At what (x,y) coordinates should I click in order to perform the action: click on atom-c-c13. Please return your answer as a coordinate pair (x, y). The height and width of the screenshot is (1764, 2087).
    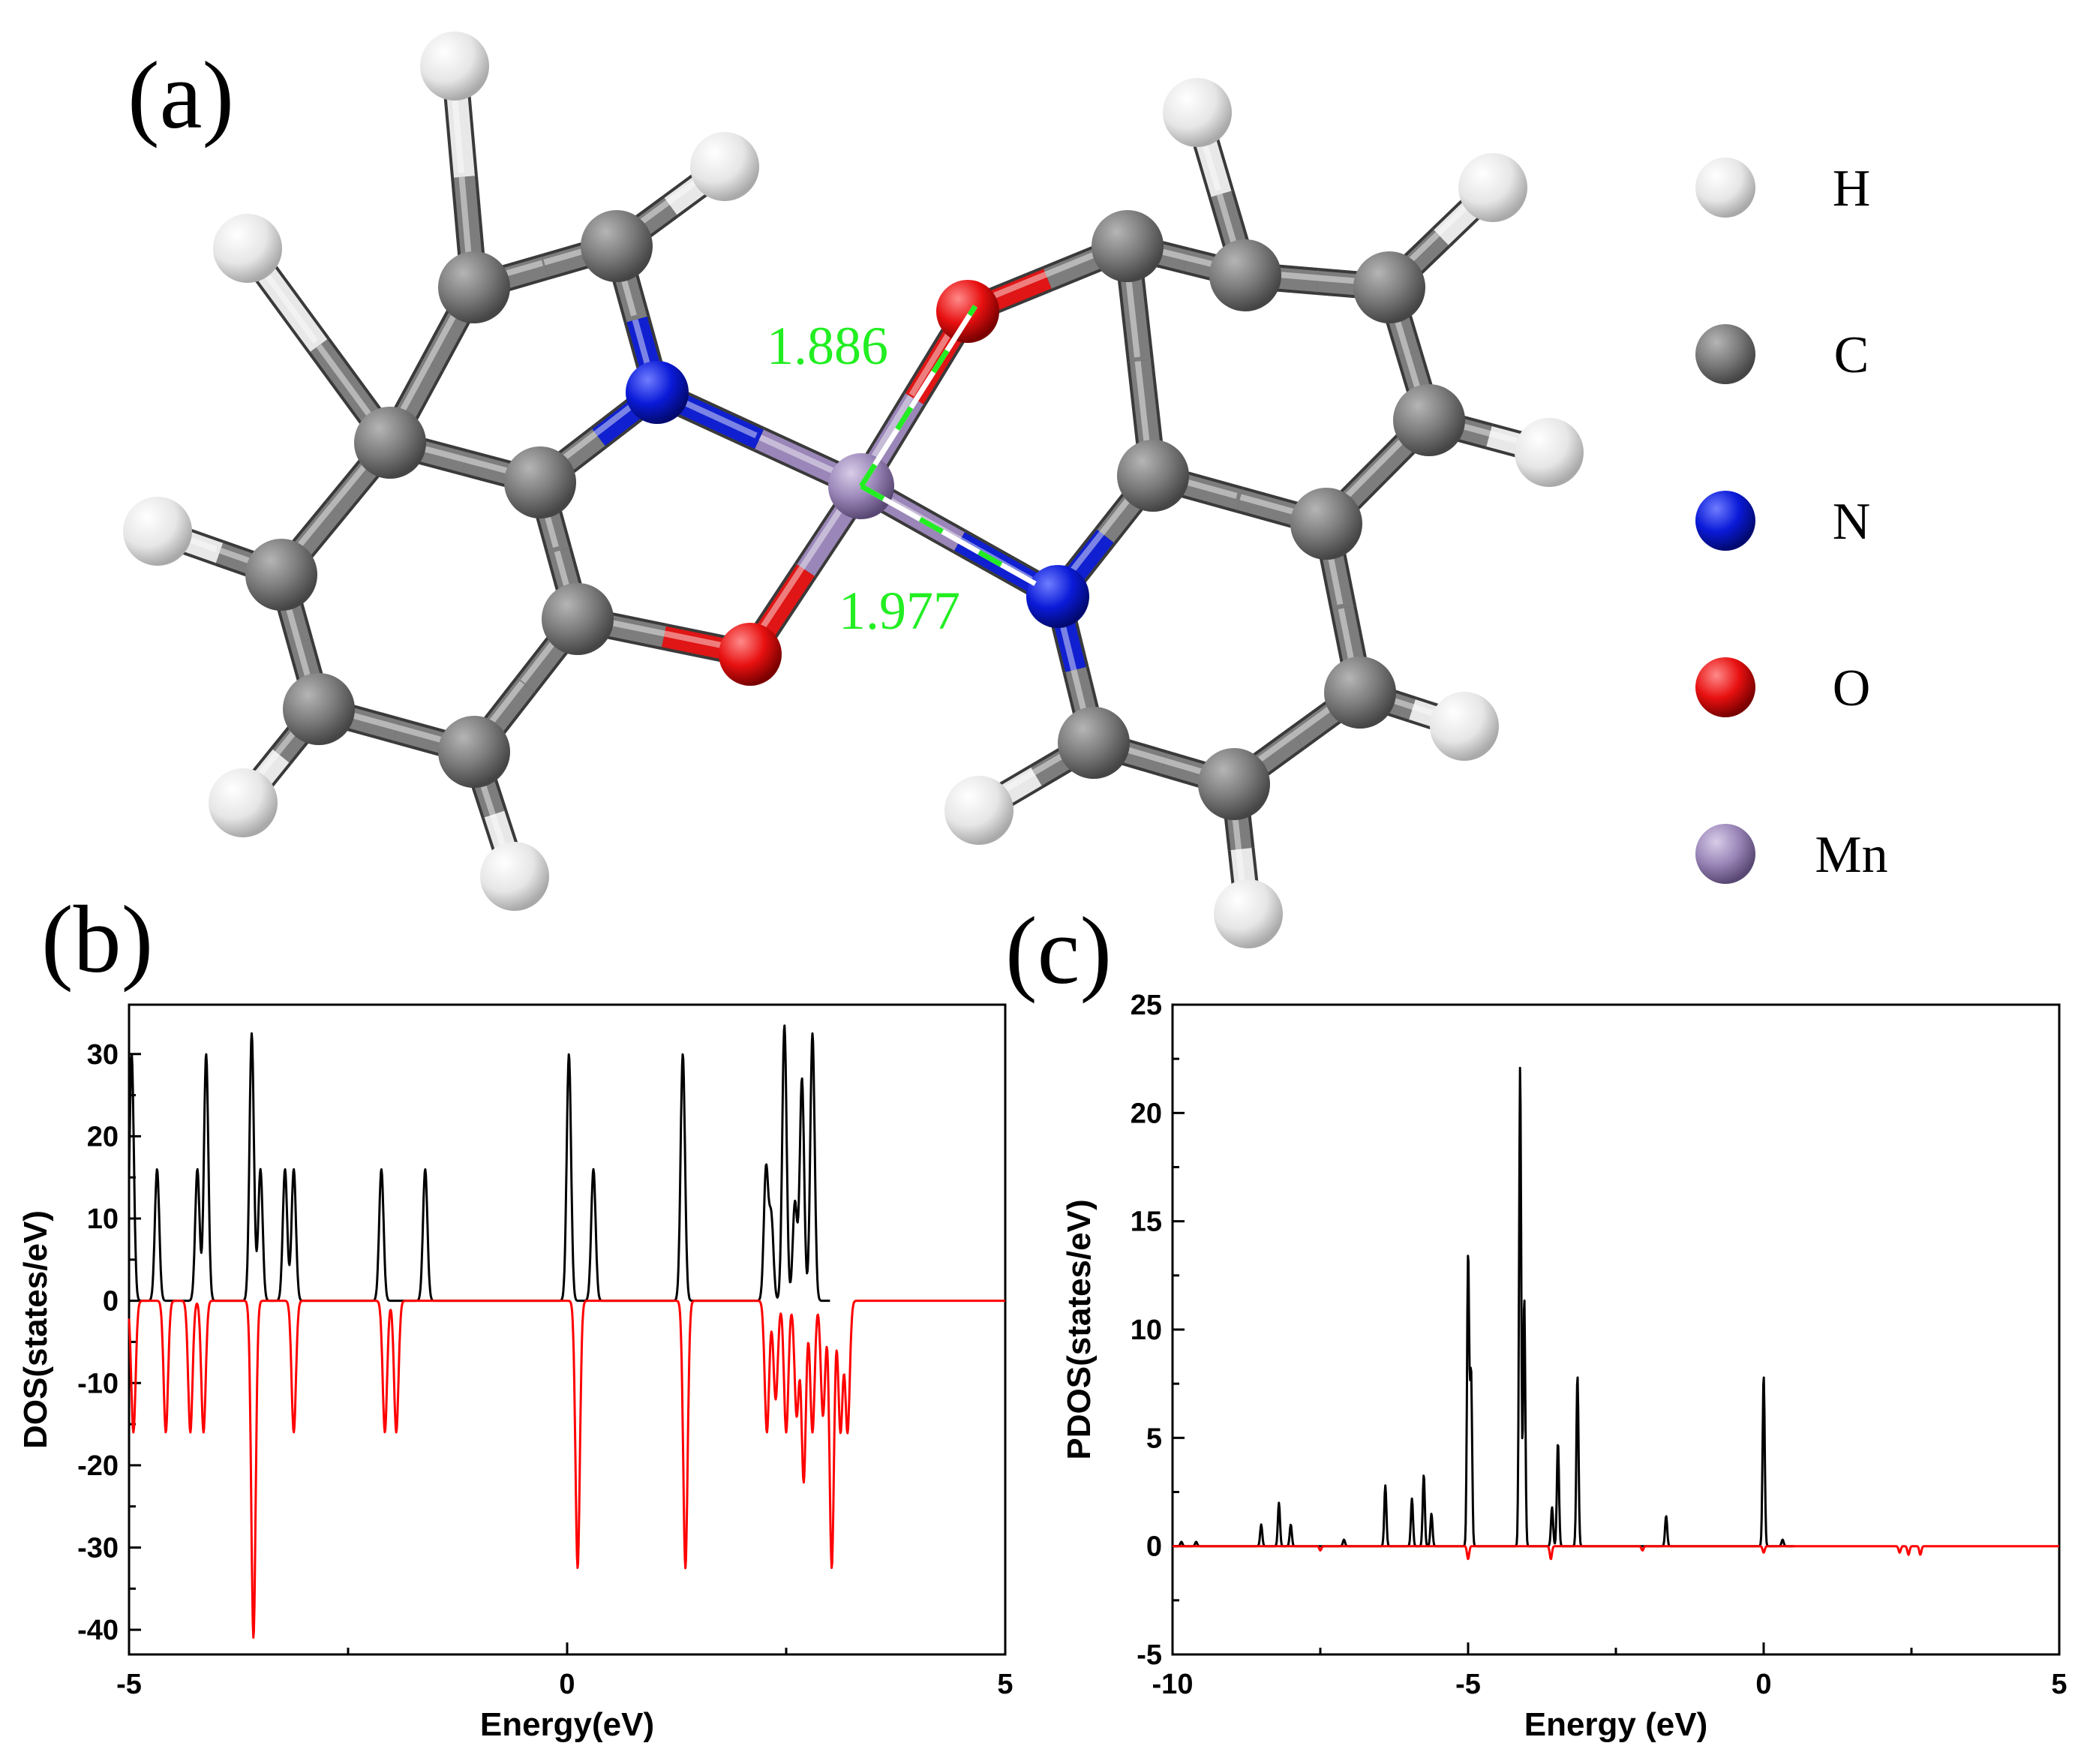
    Looking at the image, I should click on (1326, 524).